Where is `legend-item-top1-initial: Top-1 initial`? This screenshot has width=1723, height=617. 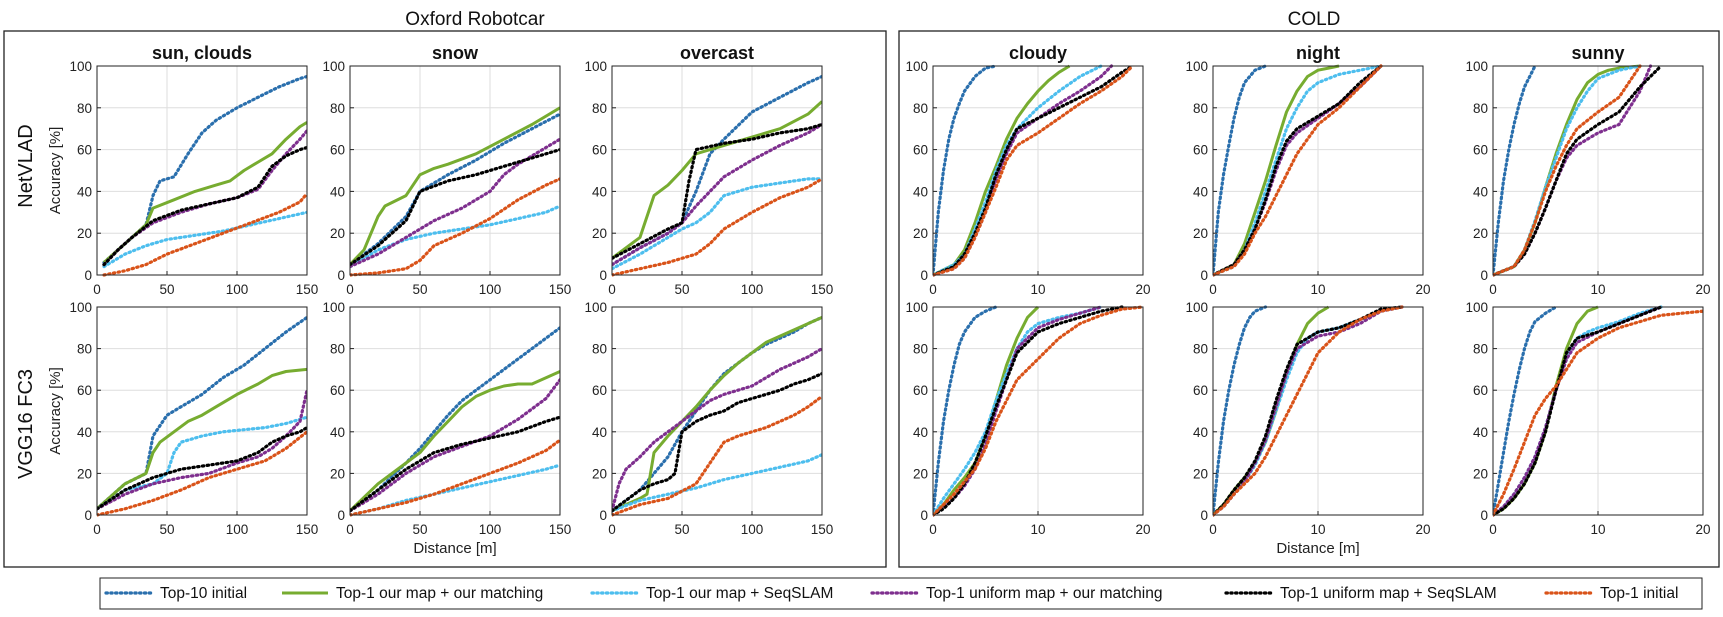
legend-item-top1-initial: Top-1 initial is located at coordinates (1611, 593).